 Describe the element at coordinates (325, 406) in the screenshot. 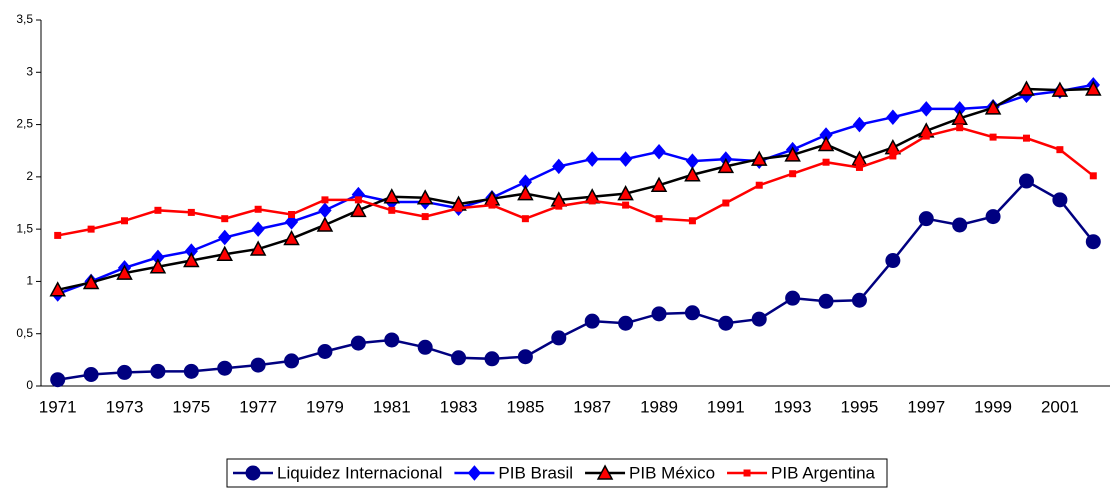

I see `x-tick-label: 1979` at that location.